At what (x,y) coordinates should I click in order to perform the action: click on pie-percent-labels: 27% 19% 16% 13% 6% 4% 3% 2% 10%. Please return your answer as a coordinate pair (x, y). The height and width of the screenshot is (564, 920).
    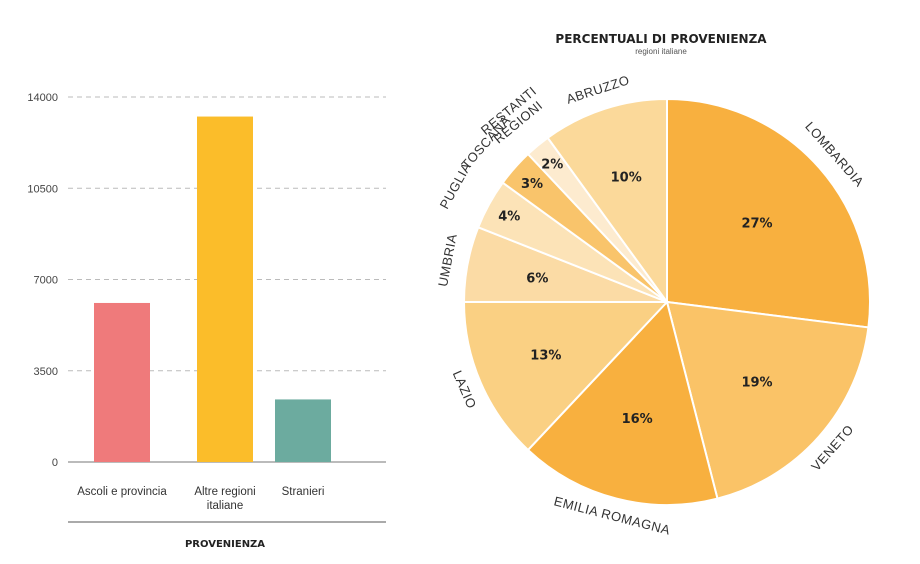
    Looking at the image, I should click on (635, 292).